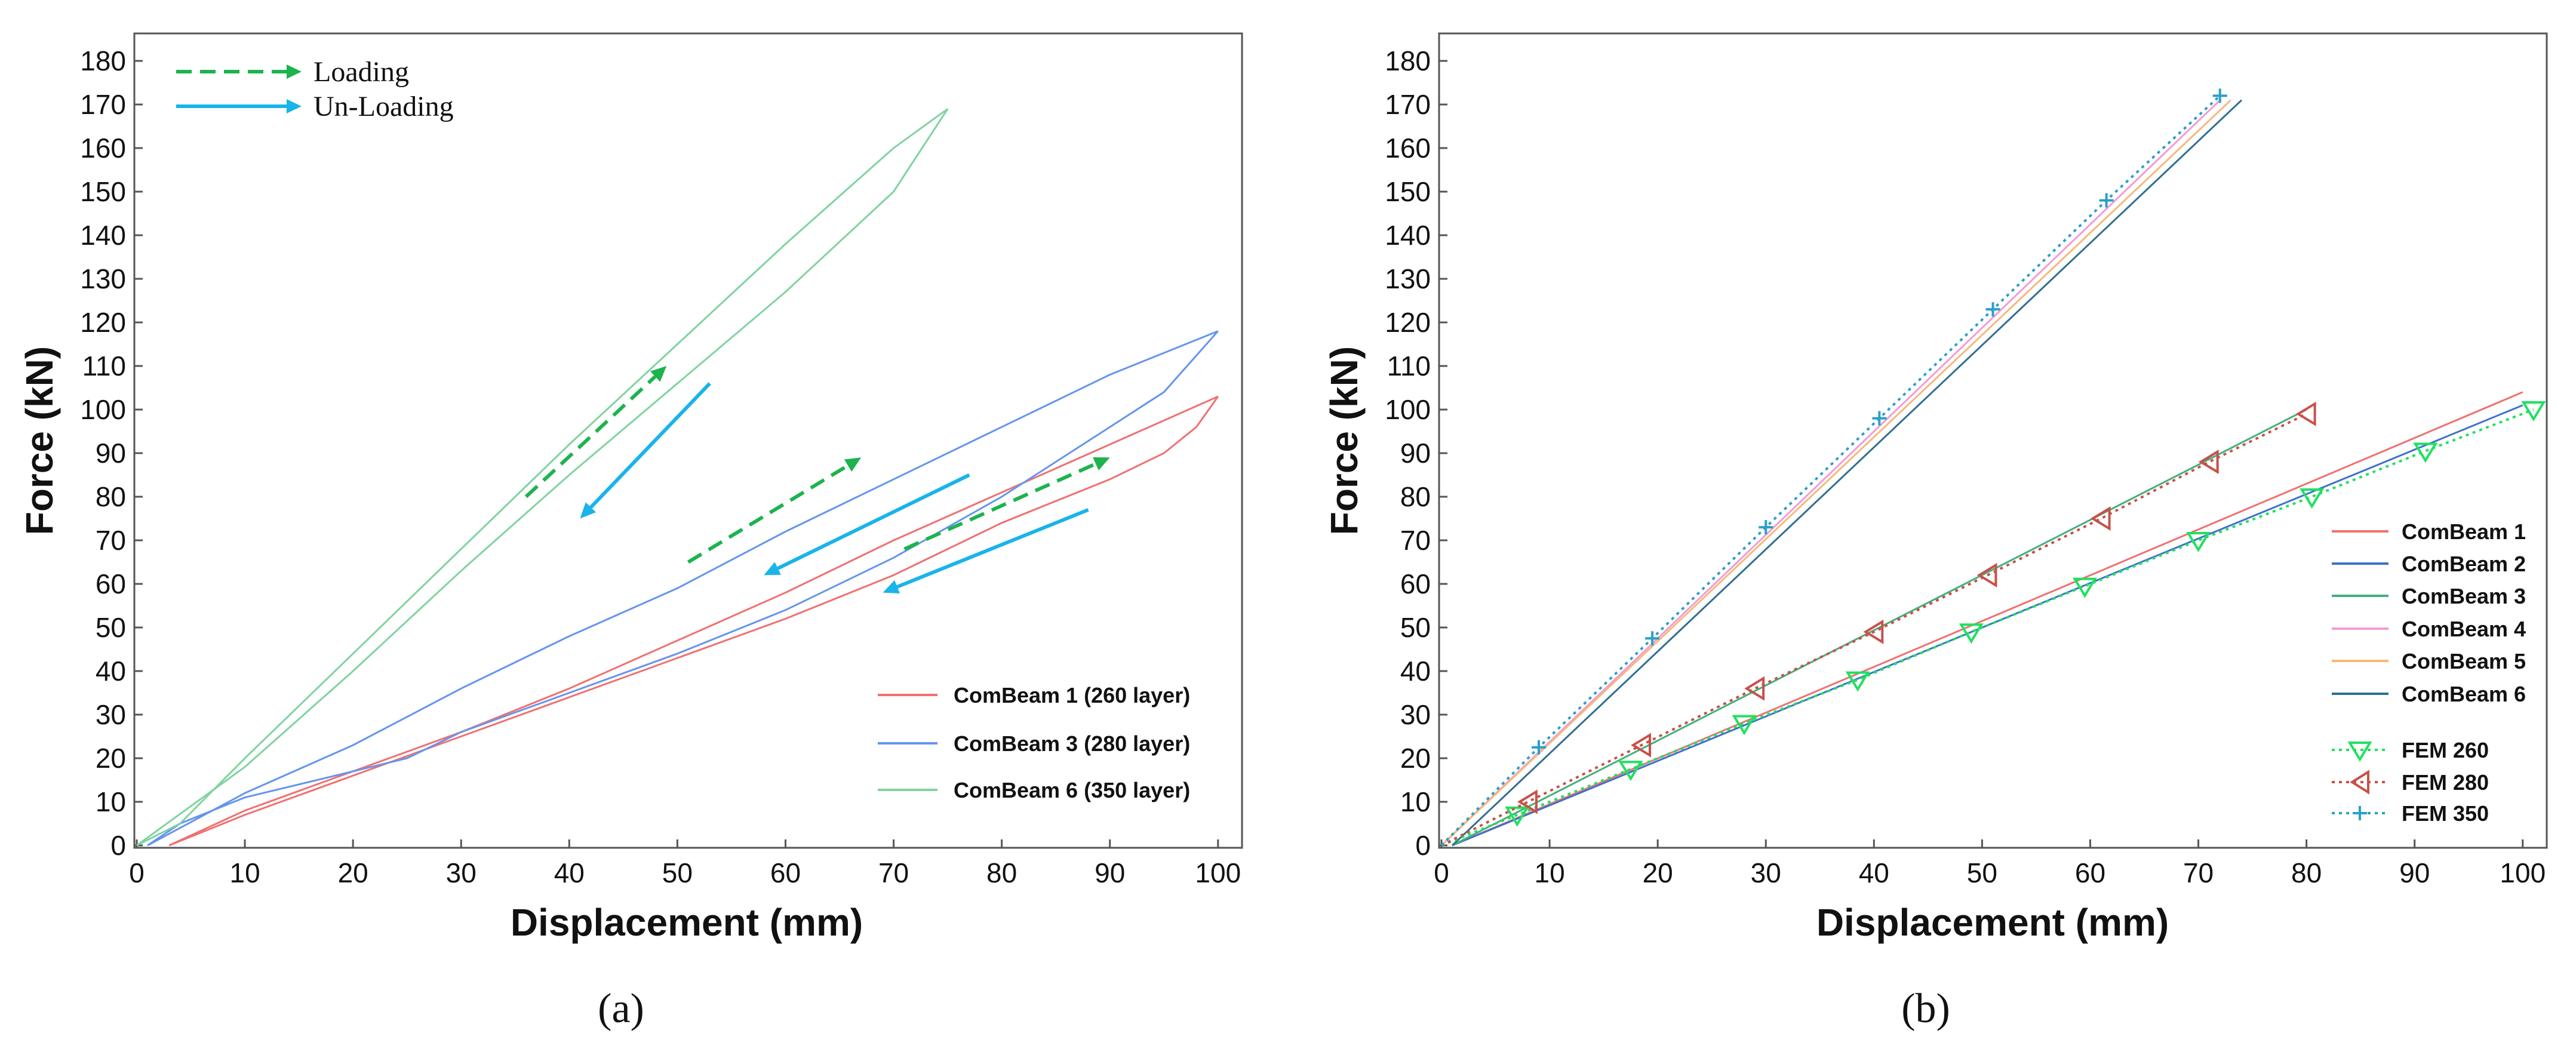 The height and width of the screenshot is (1046, 2576). What do you see at coordinates (1766, 872) in the screenshot?
I see `panel-b-x-tick-label: 30` at bounding box center [1766, 872].